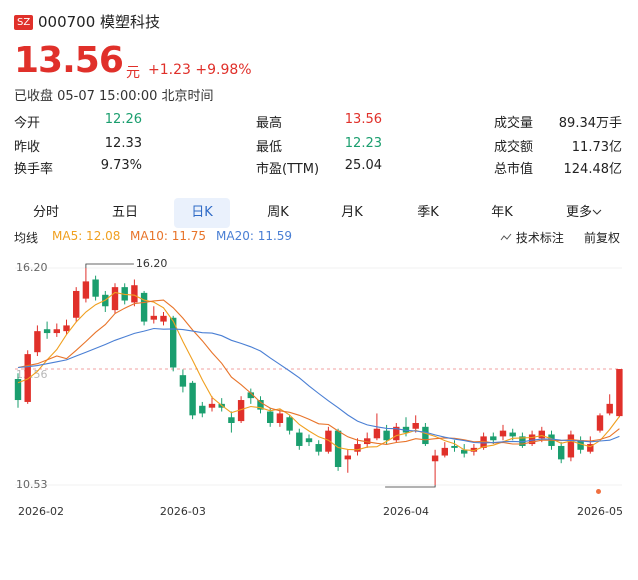 The image size is (638, 580). I want to click on change-pct: +9.98%, so click(223, 70).